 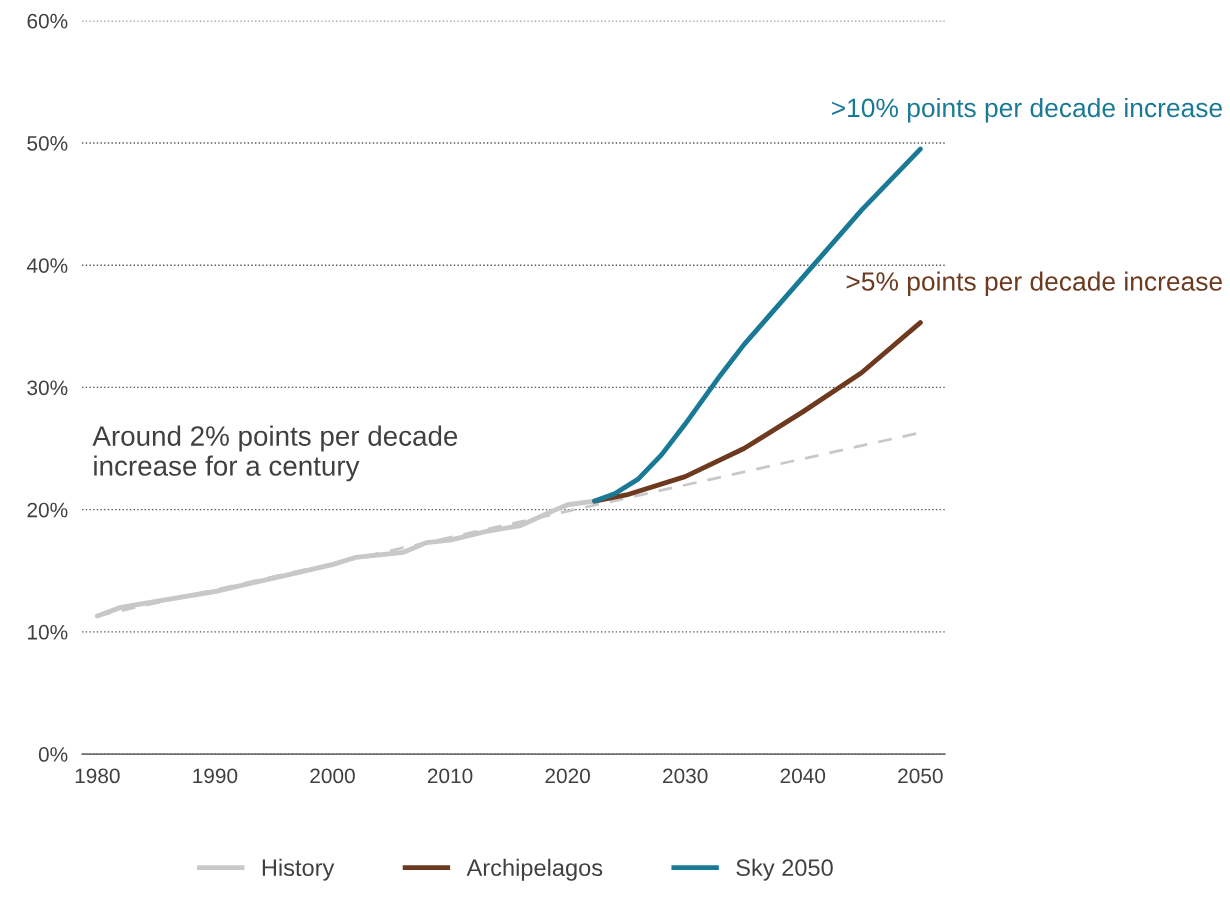 I want to click on x-tick-label: 1980, so click(x=97, y=776).